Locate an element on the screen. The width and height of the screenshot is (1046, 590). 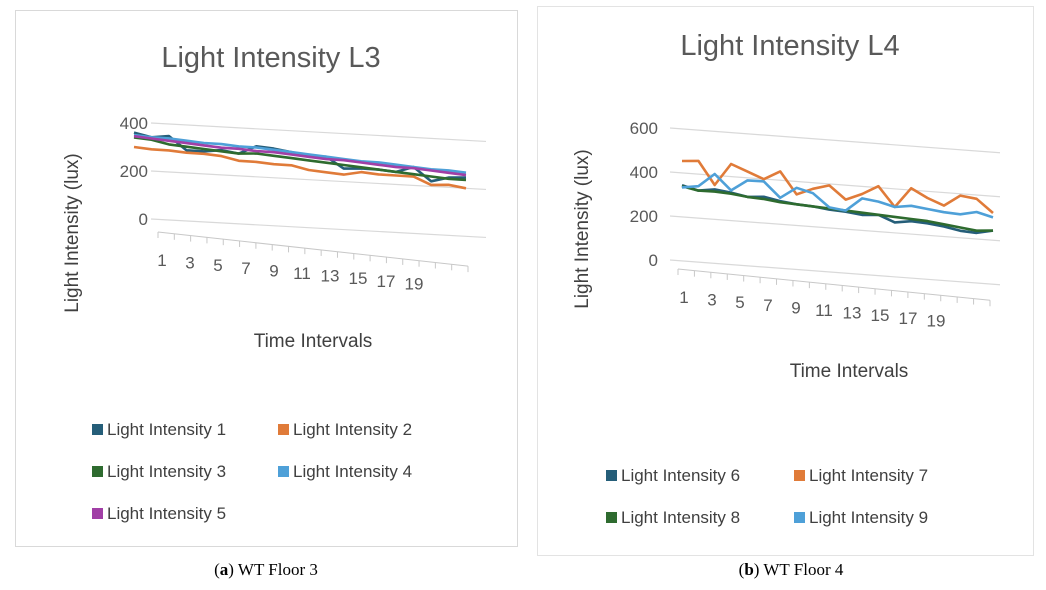
caption-floor-4: (b) WT Floor 4 is located at coordinates (791, 569).